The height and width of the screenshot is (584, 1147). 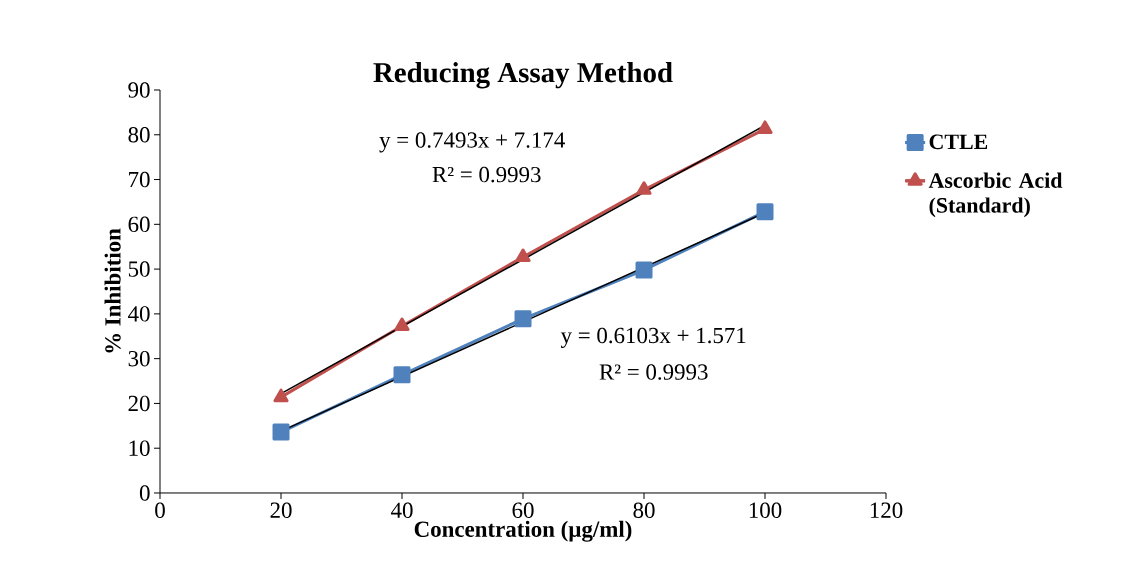 I want to click on y-tick-label: 80, so click(x=139, y=135).